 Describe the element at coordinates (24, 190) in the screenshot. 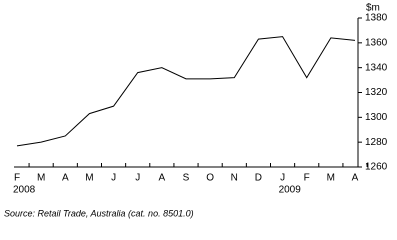

I see `year-label: 2008` at that location.